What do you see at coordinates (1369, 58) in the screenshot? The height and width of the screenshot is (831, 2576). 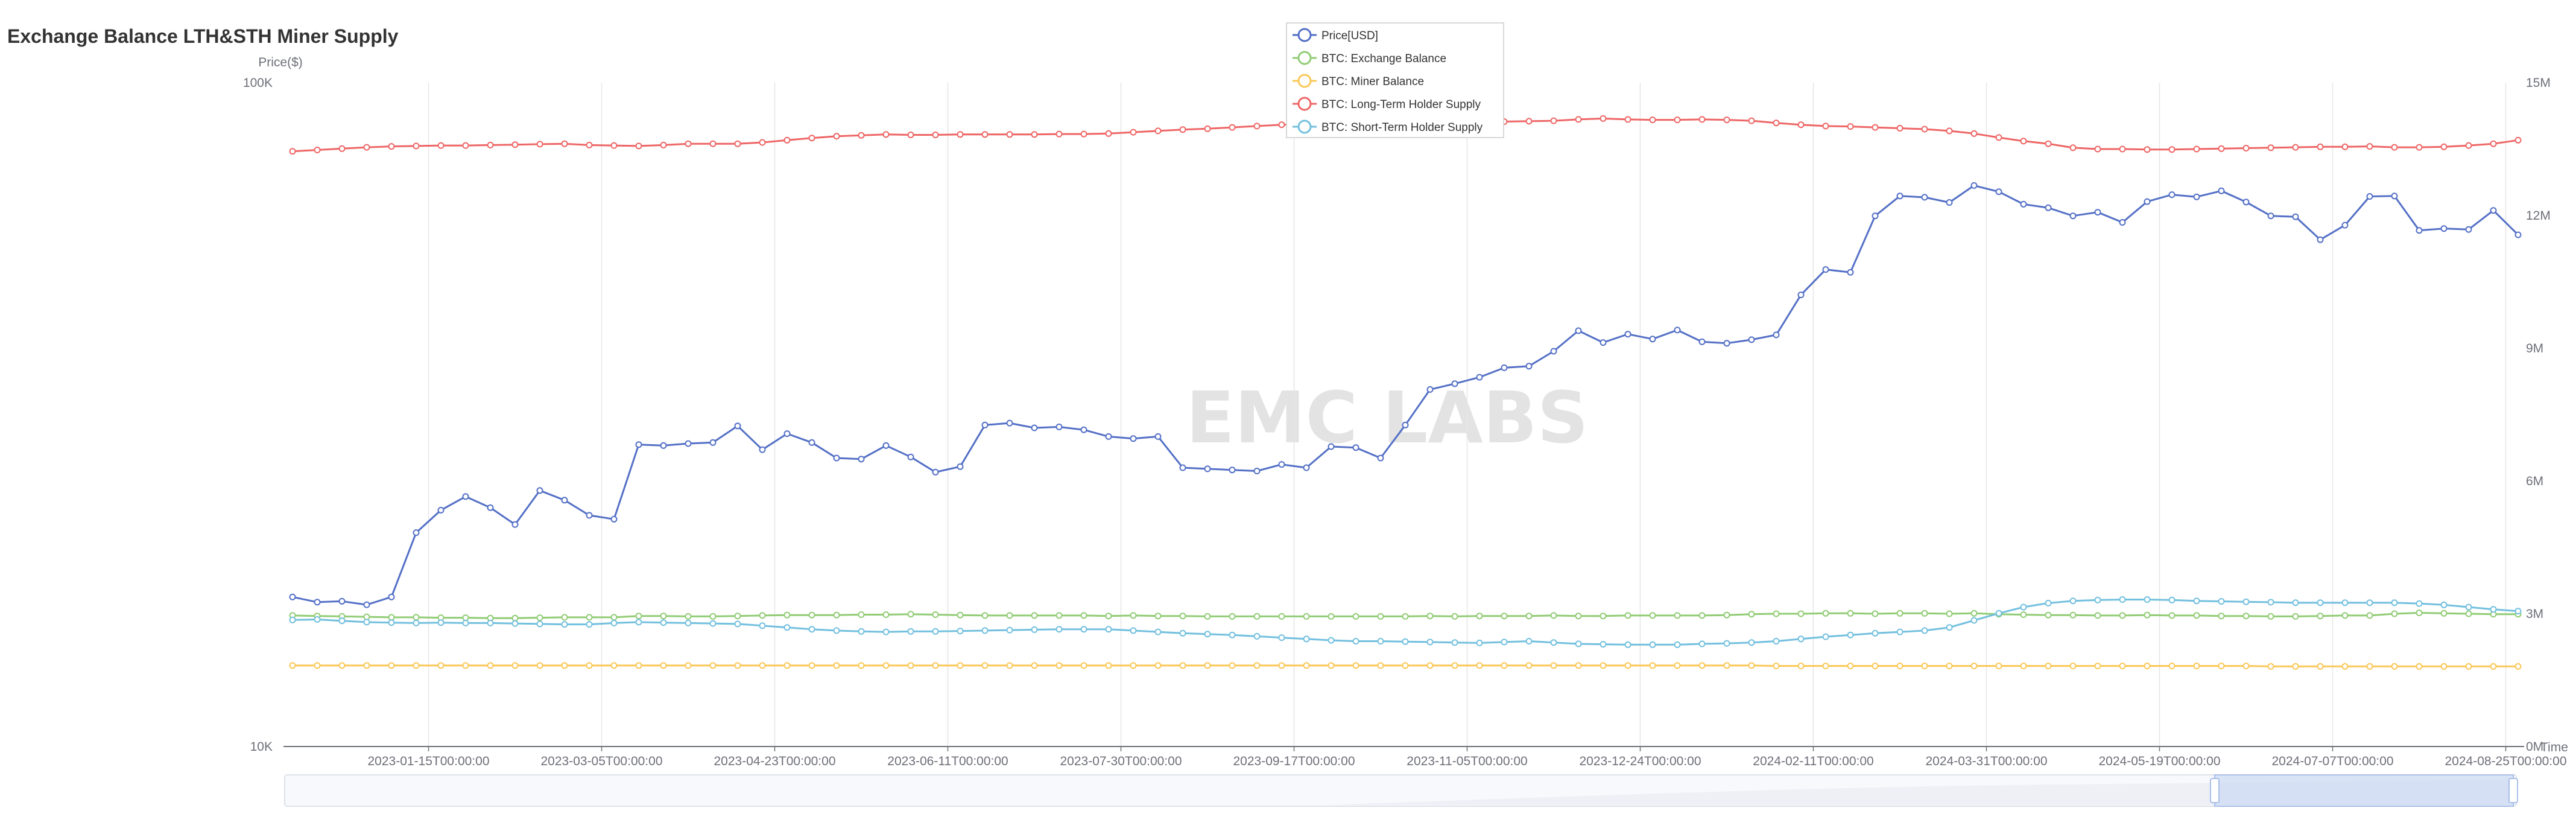 I see `legend-item: BTC: Exchange Balance` at bounding box center [1369, 58].